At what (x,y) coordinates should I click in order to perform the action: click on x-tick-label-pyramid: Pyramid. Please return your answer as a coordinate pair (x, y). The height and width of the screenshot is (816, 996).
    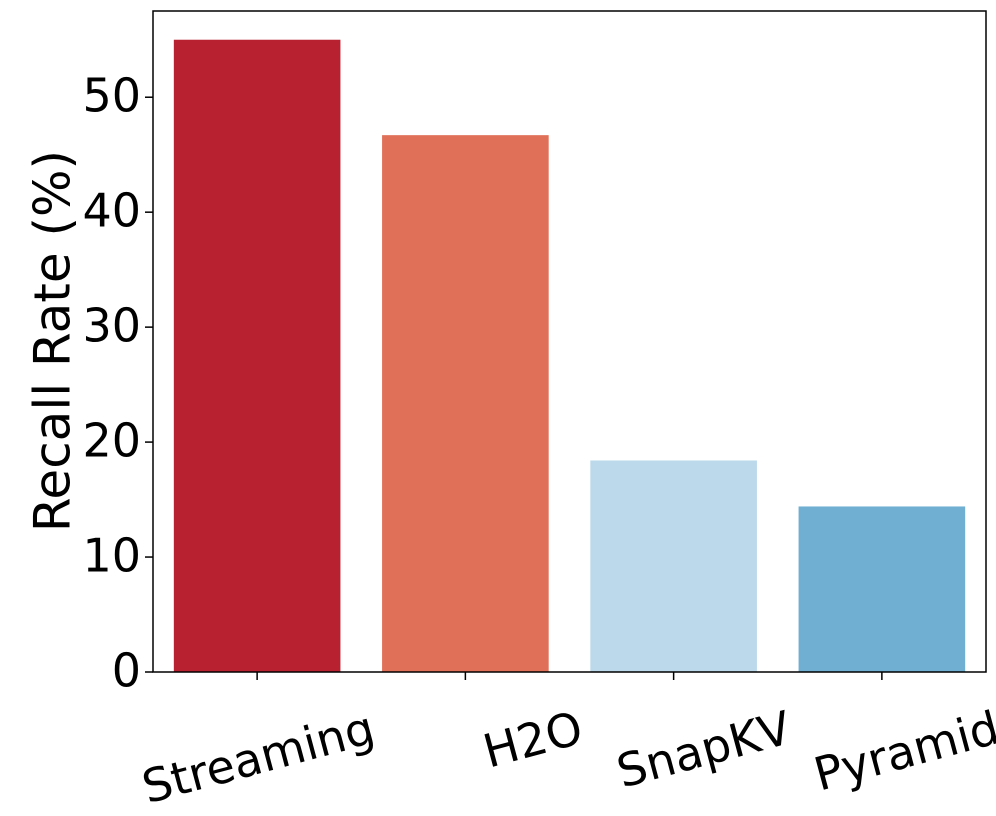
    Looking at the image, I should click on (902, 750).